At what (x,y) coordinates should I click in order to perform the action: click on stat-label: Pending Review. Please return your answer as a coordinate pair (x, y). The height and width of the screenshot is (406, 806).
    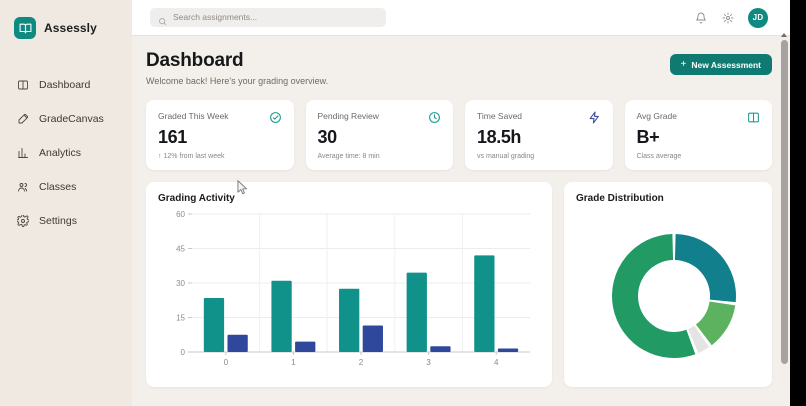
    Looking at the image, I should click on (348, 115).